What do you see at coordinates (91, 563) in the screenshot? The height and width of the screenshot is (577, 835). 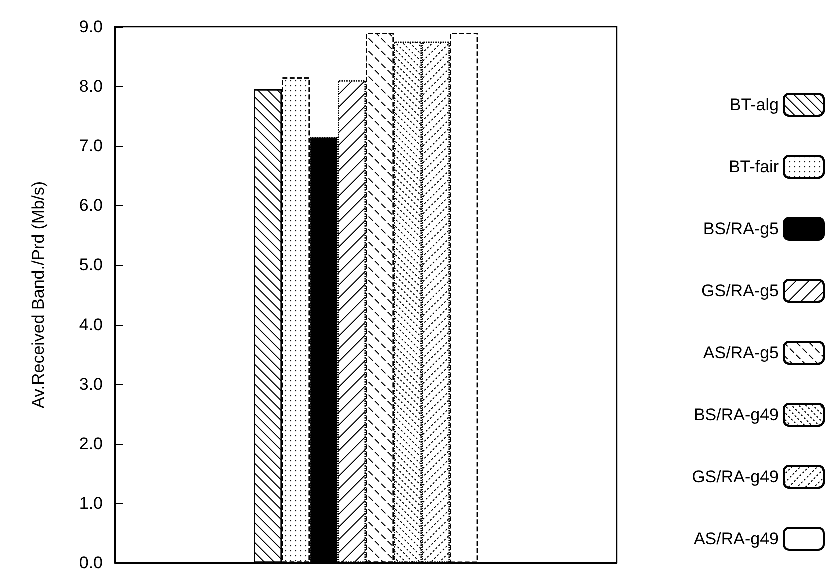 I see `y-tick-label: 0.0` at bounding box center [91, 563].